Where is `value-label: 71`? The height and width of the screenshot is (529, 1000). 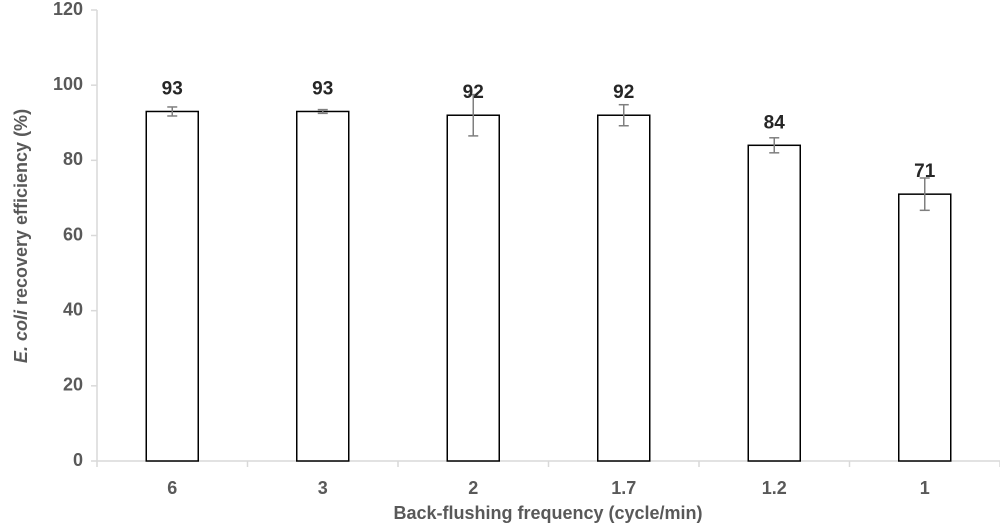
value-label: 71 is located at coordinates (925, 171).